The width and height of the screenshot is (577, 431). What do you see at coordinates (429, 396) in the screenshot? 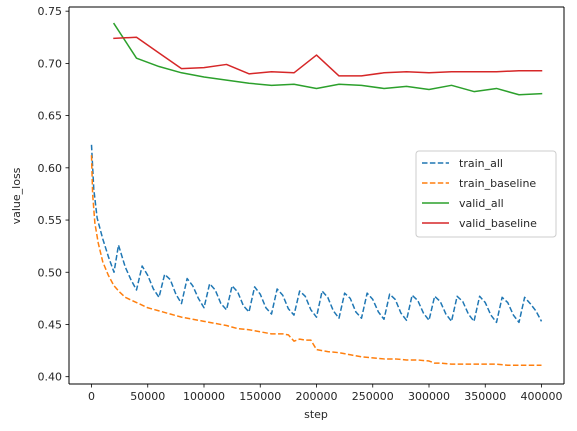
I see `x-tick-label: 300000` at bounding box center [429, 396].